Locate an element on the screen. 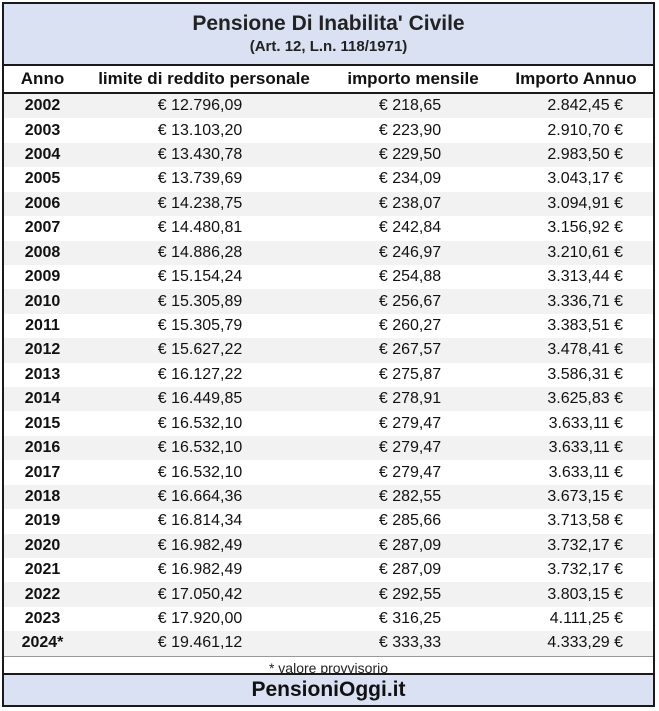  cell-anno: 2024* is located at coordinates (42, 643).